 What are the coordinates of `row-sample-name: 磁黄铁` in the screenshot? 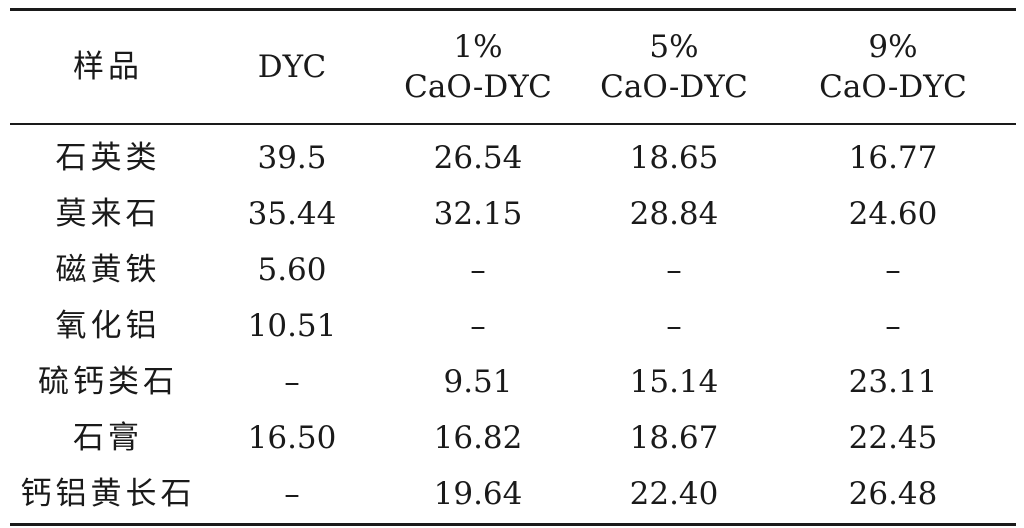 It's located at (108, 270).